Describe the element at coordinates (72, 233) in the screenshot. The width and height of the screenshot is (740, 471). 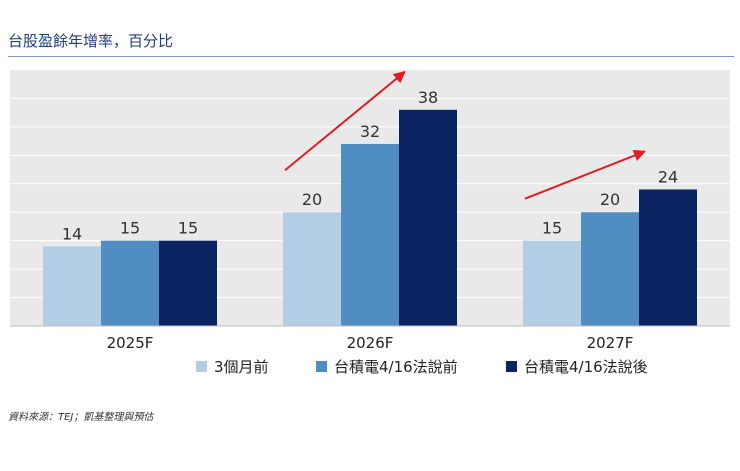
I see `value-label: 14` at that location.